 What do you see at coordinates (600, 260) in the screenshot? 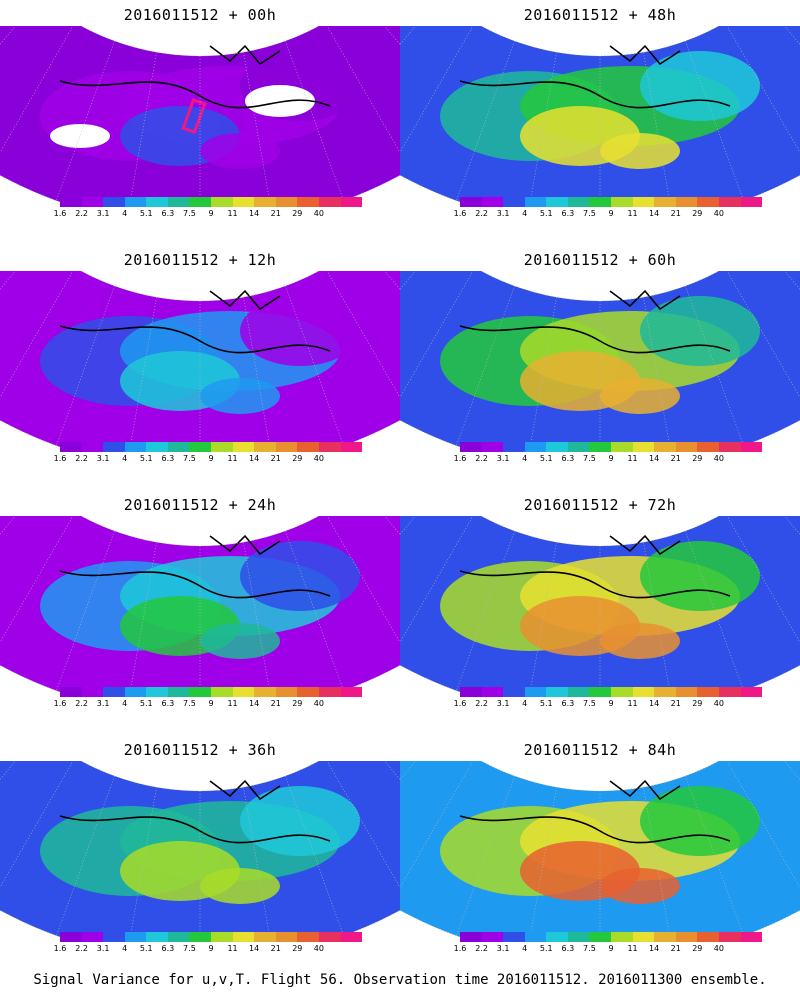
I see `panel-title: 2016011512 + 60h` at bounding box center [600, 260].